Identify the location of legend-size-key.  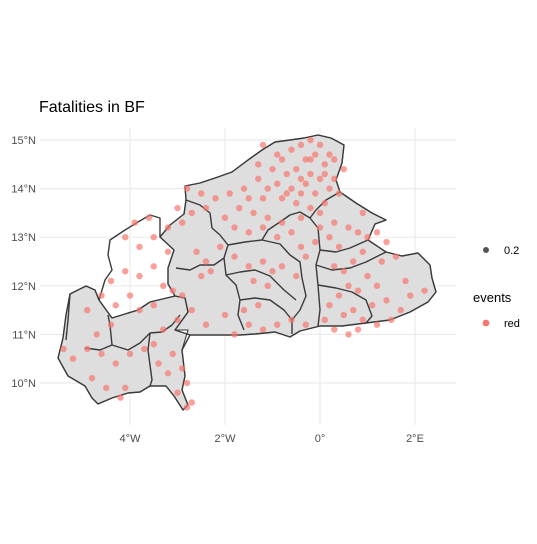
(486, 250).